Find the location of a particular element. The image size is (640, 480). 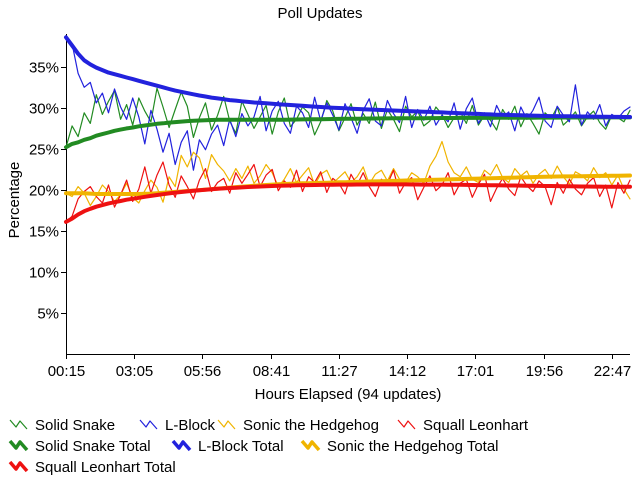

legend-item: L-Block Total is located at coordinates (227, 446).